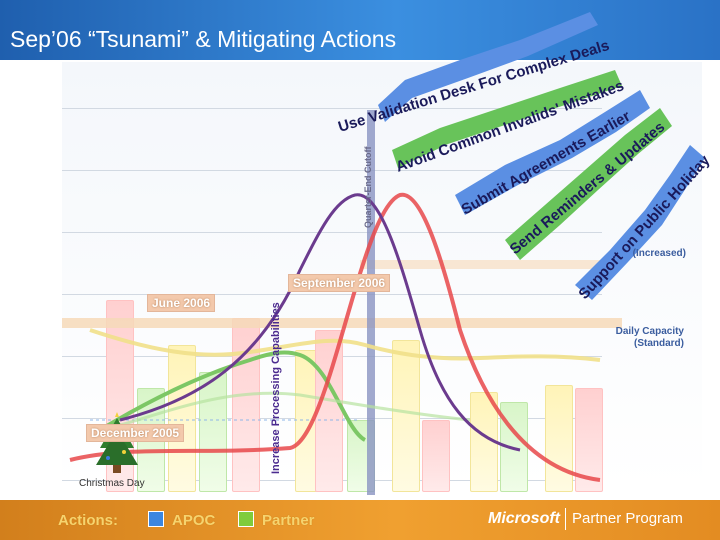  I want to click on legend-apoc-label: APOC, so click(194, 520).